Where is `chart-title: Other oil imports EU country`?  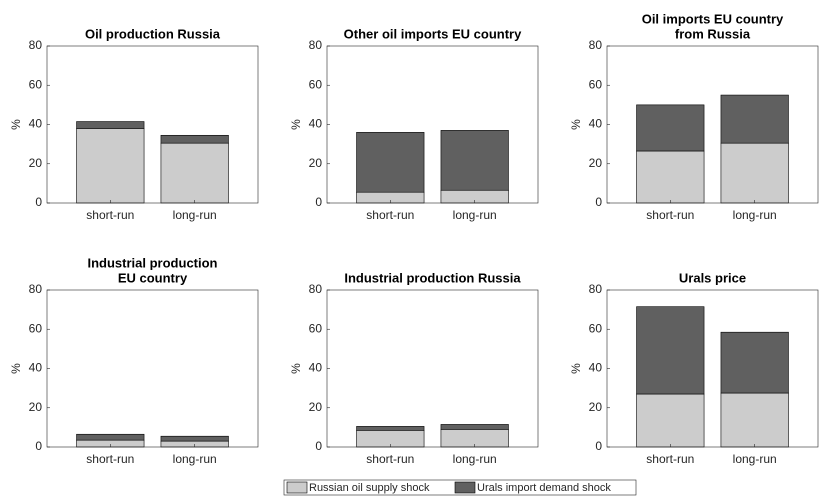
chart-title: Other oil imports EU country is located at coordinates (433, 33).